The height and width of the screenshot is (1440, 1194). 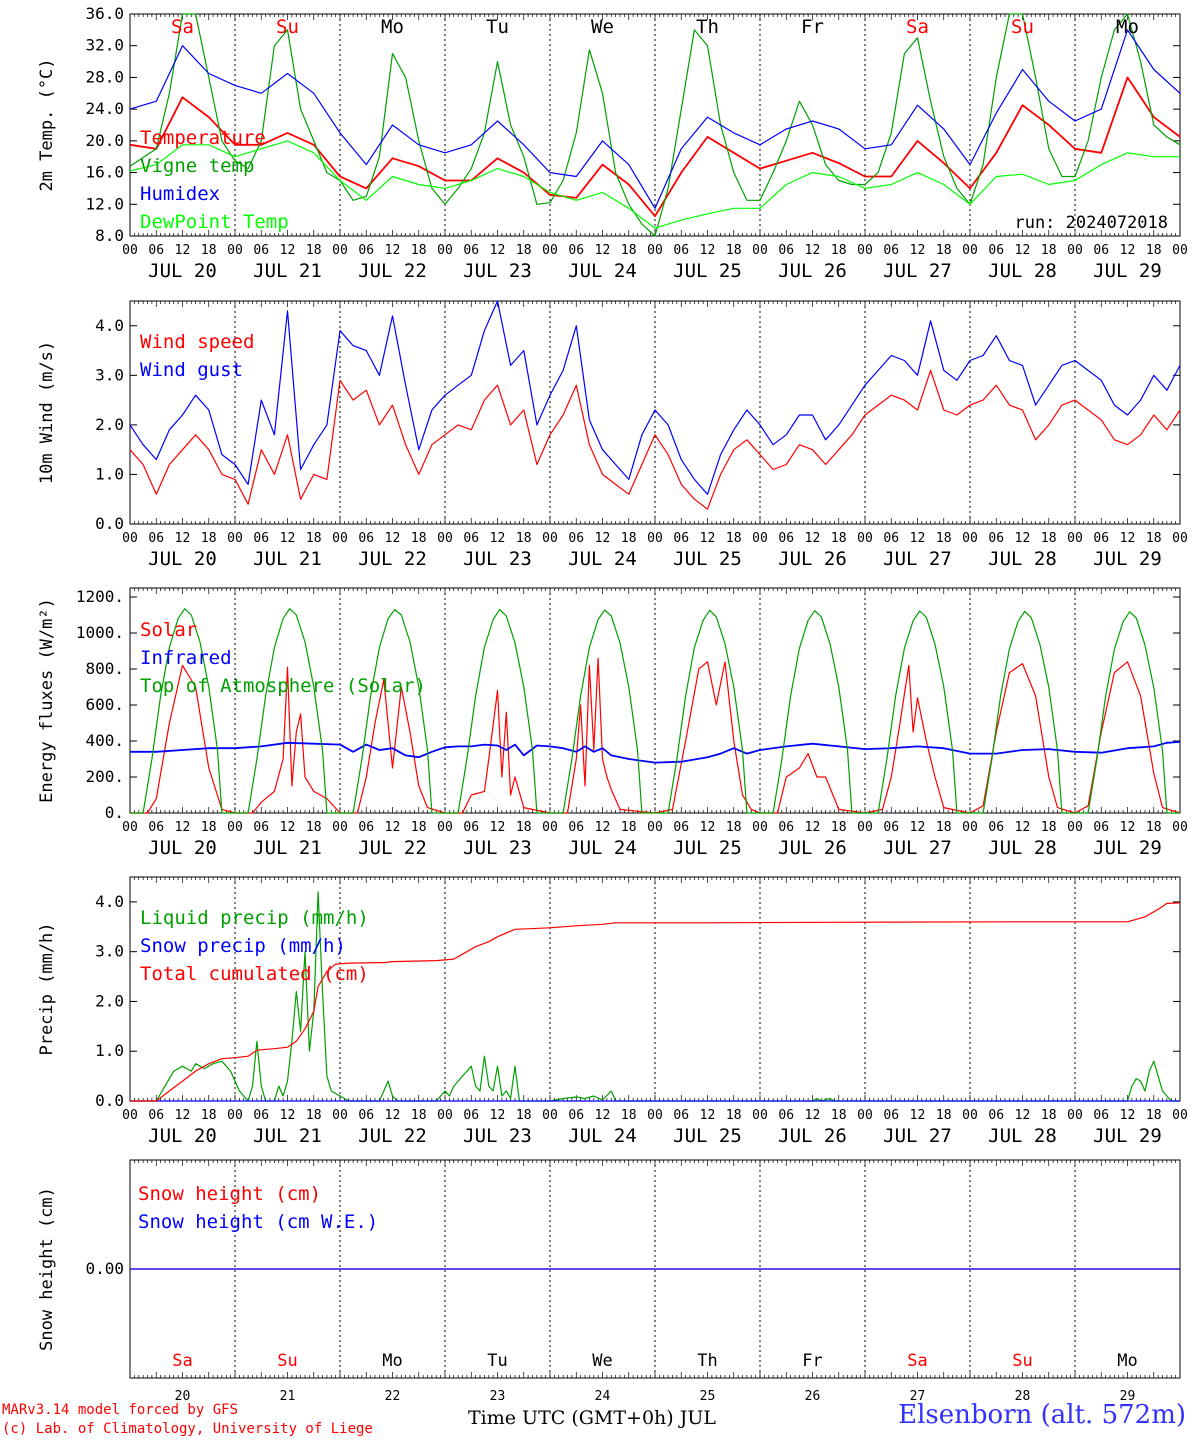 What do you see at coordinates (182, 1361) in the screenshot?
I see `weekday-label: Sa` at bounding box center [182, 1361].